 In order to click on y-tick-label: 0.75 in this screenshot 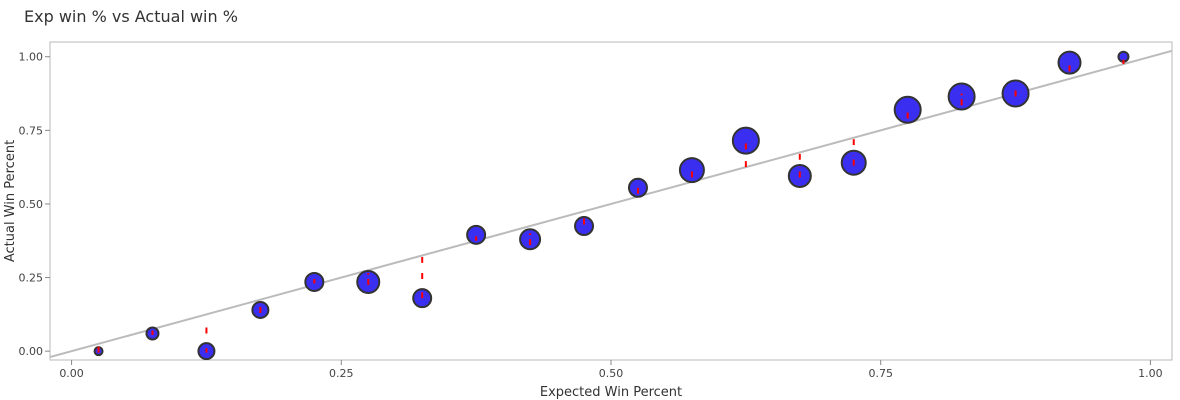, I will do `click(31, 130)`.